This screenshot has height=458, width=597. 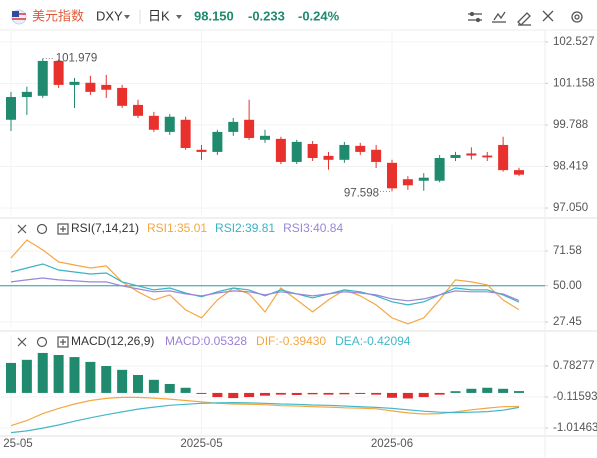 What do you see at coordinates (58, 15) in the screenshot?
I see `instrument-name: 美元指数` at bounding box center [58, 15].